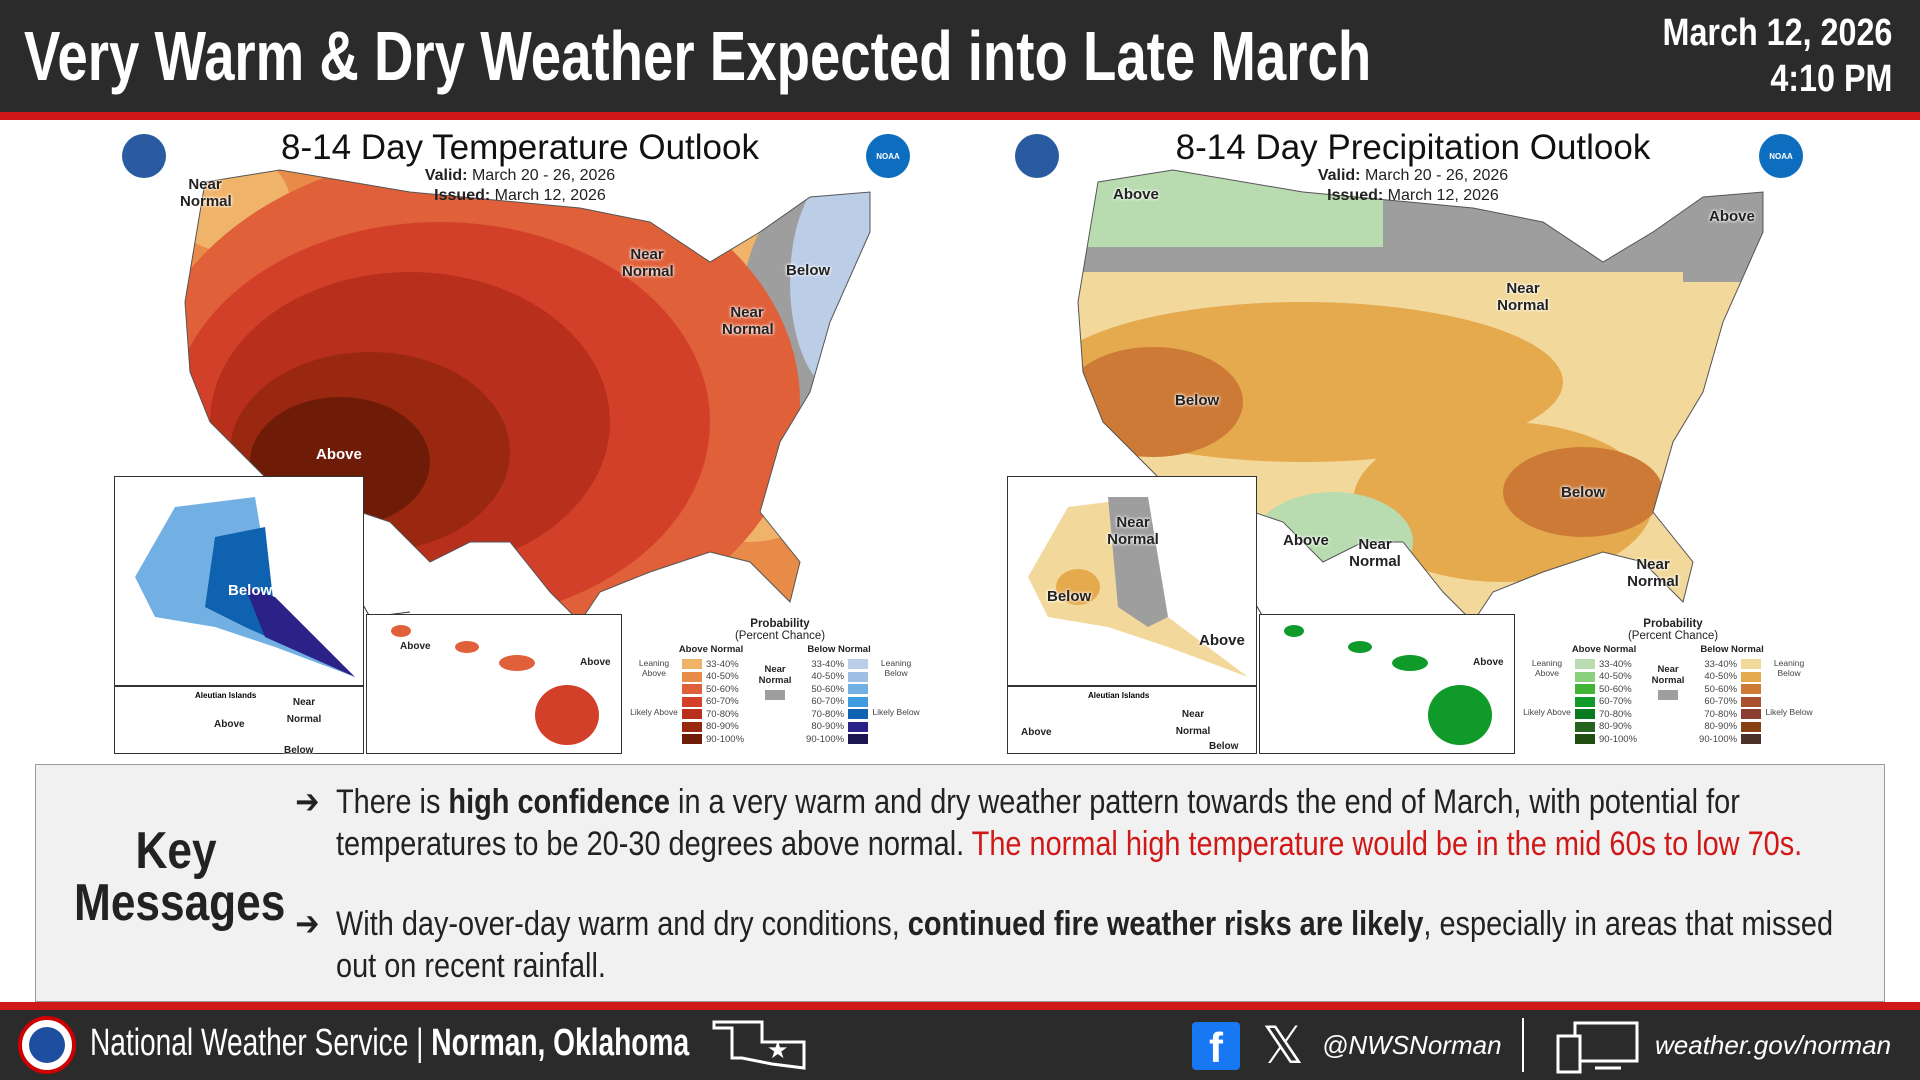  I want to click on legend-title: Probability, so click(1673, 624).